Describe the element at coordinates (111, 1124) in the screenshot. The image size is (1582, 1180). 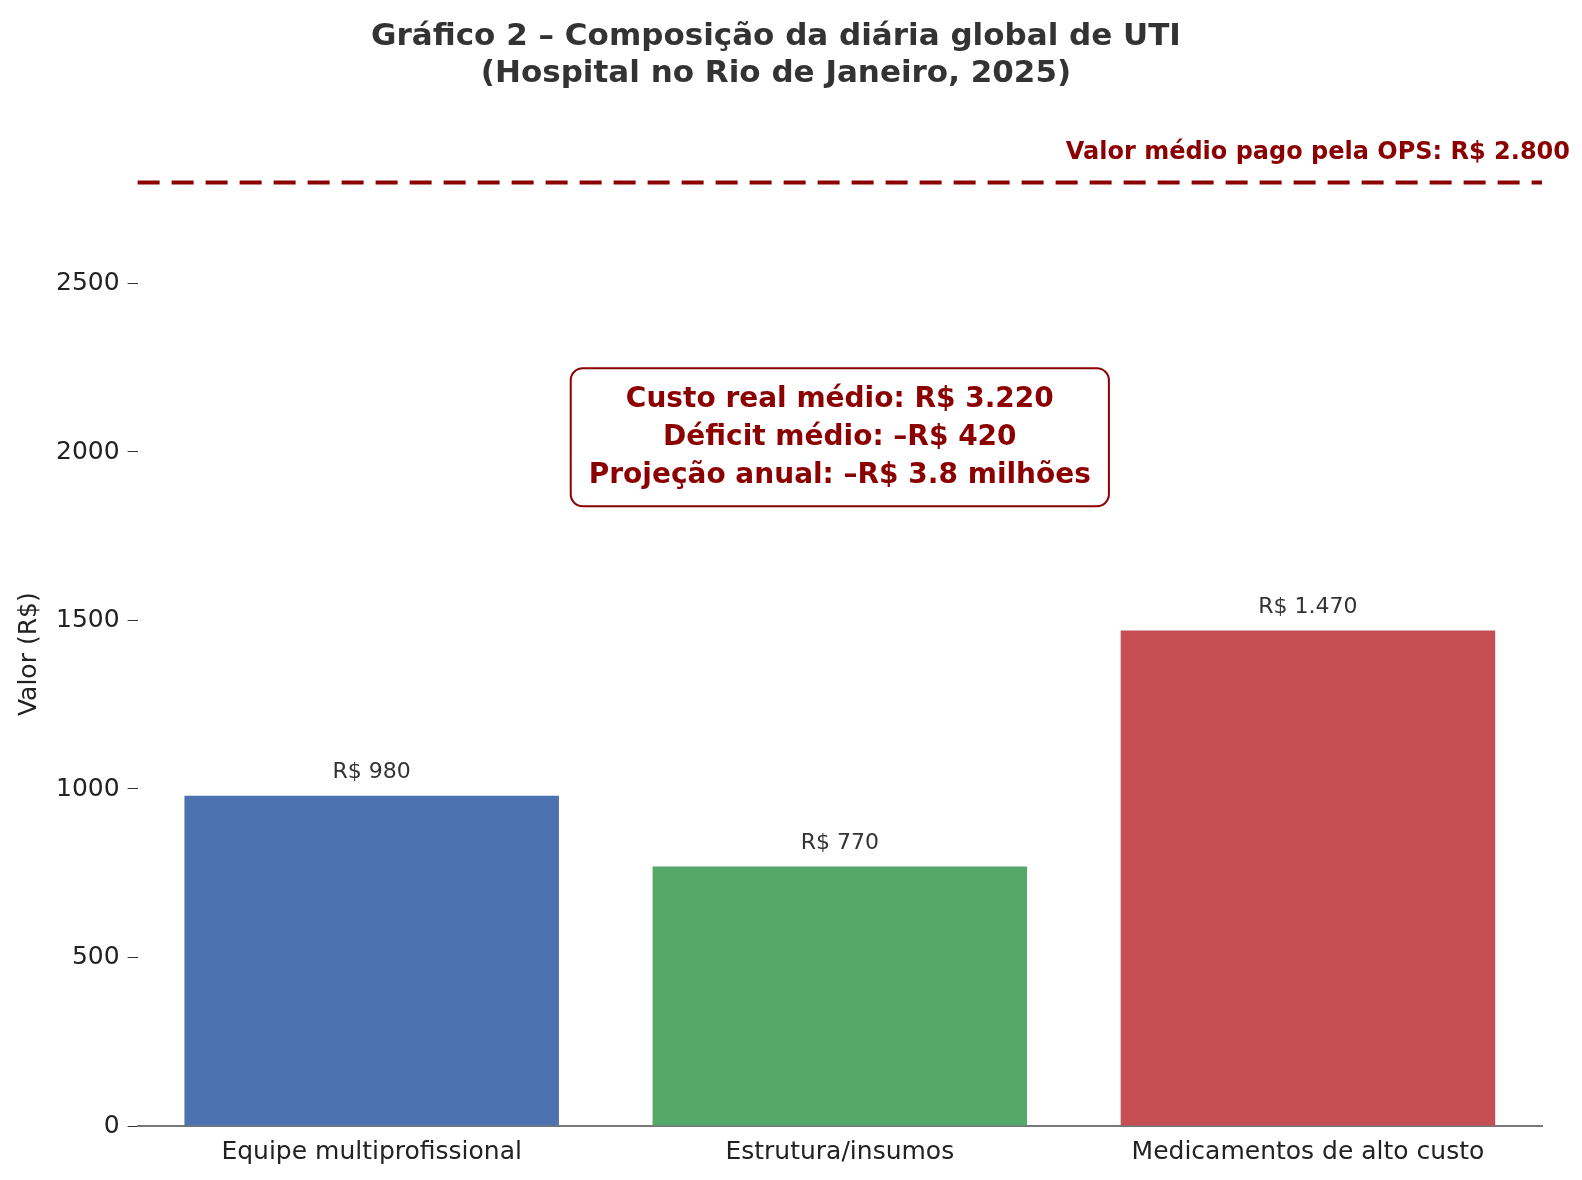
I see `y-tick-label: 0` at that location.